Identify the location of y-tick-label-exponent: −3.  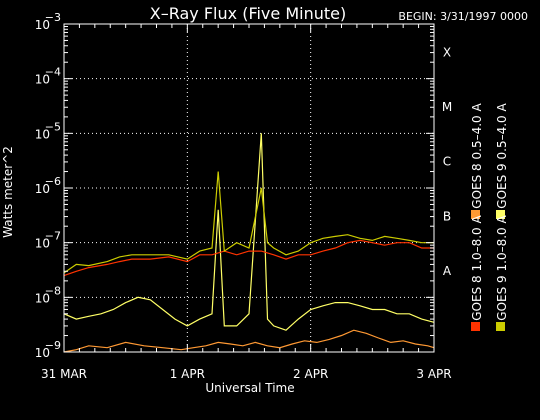
(53, 17).